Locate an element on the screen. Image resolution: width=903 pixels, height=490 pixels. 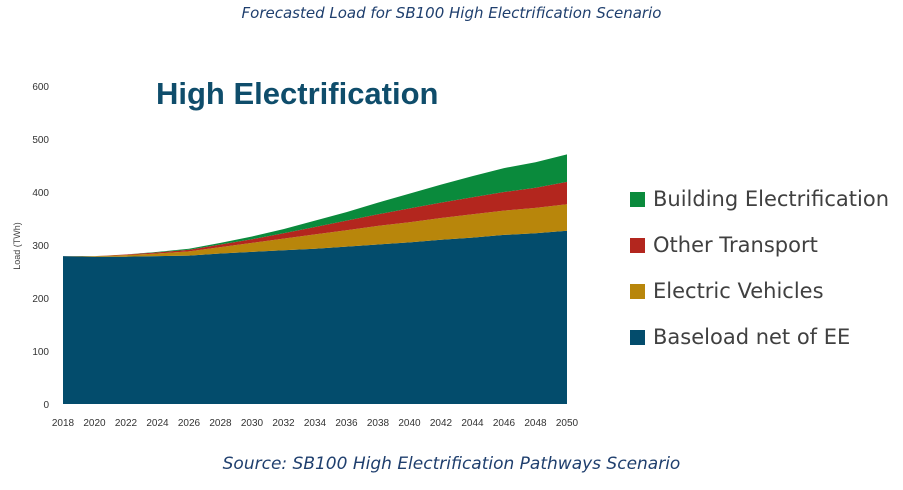
legend-item-building-electrification: Building Electrification is located at coordinates (759, 199).